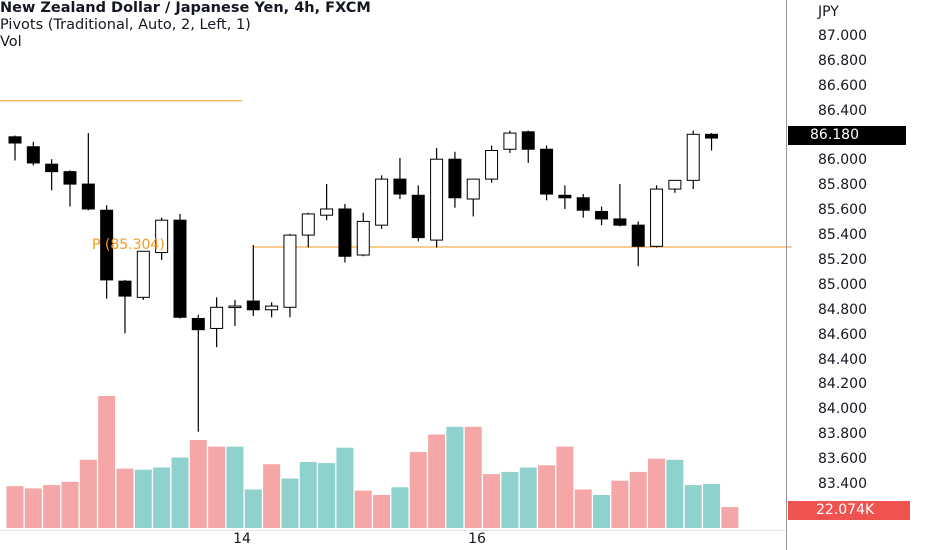 The width and height of the screenshot is (932, 550). What do you see at coordinates (842, 160) in the screenshot?
I see `price-tick-label: 86.000` at bounding box center [842, 160].